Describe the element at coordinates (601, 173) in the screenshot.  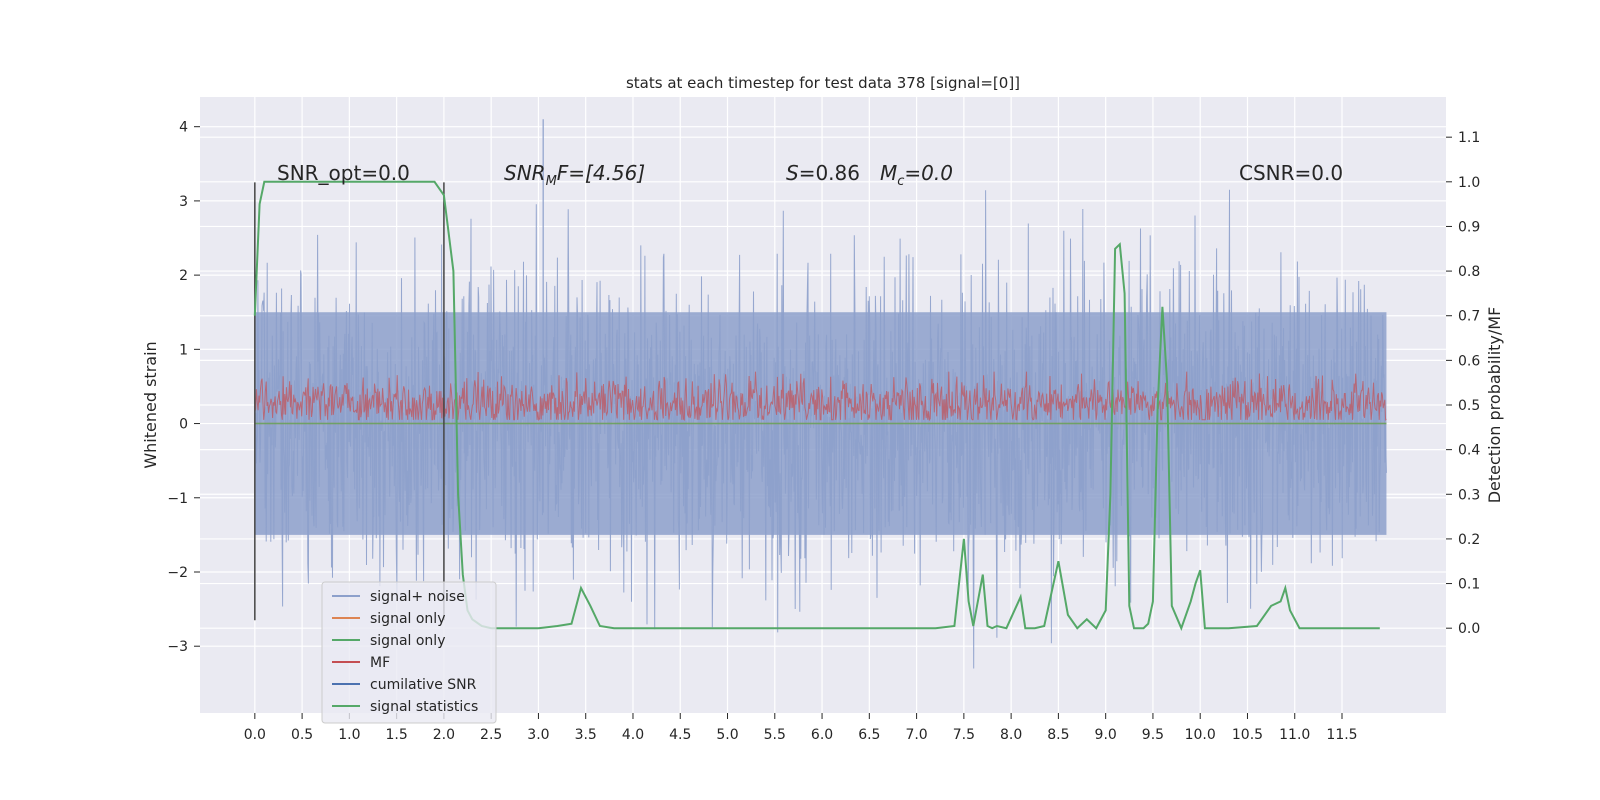
I see `annotation-value: F=[4.56]` at that location.